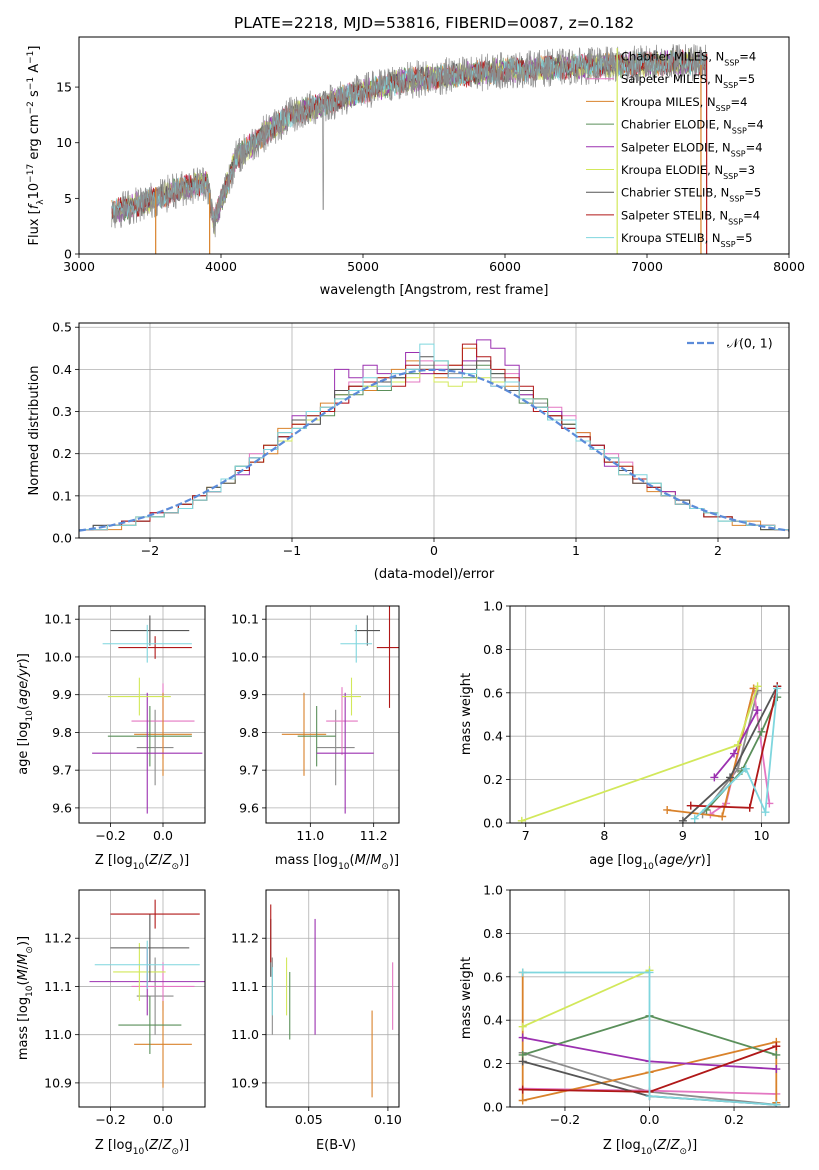 This screenshot has height=1170, width=819. I want to click on label-part: −1, so click(31, 83).